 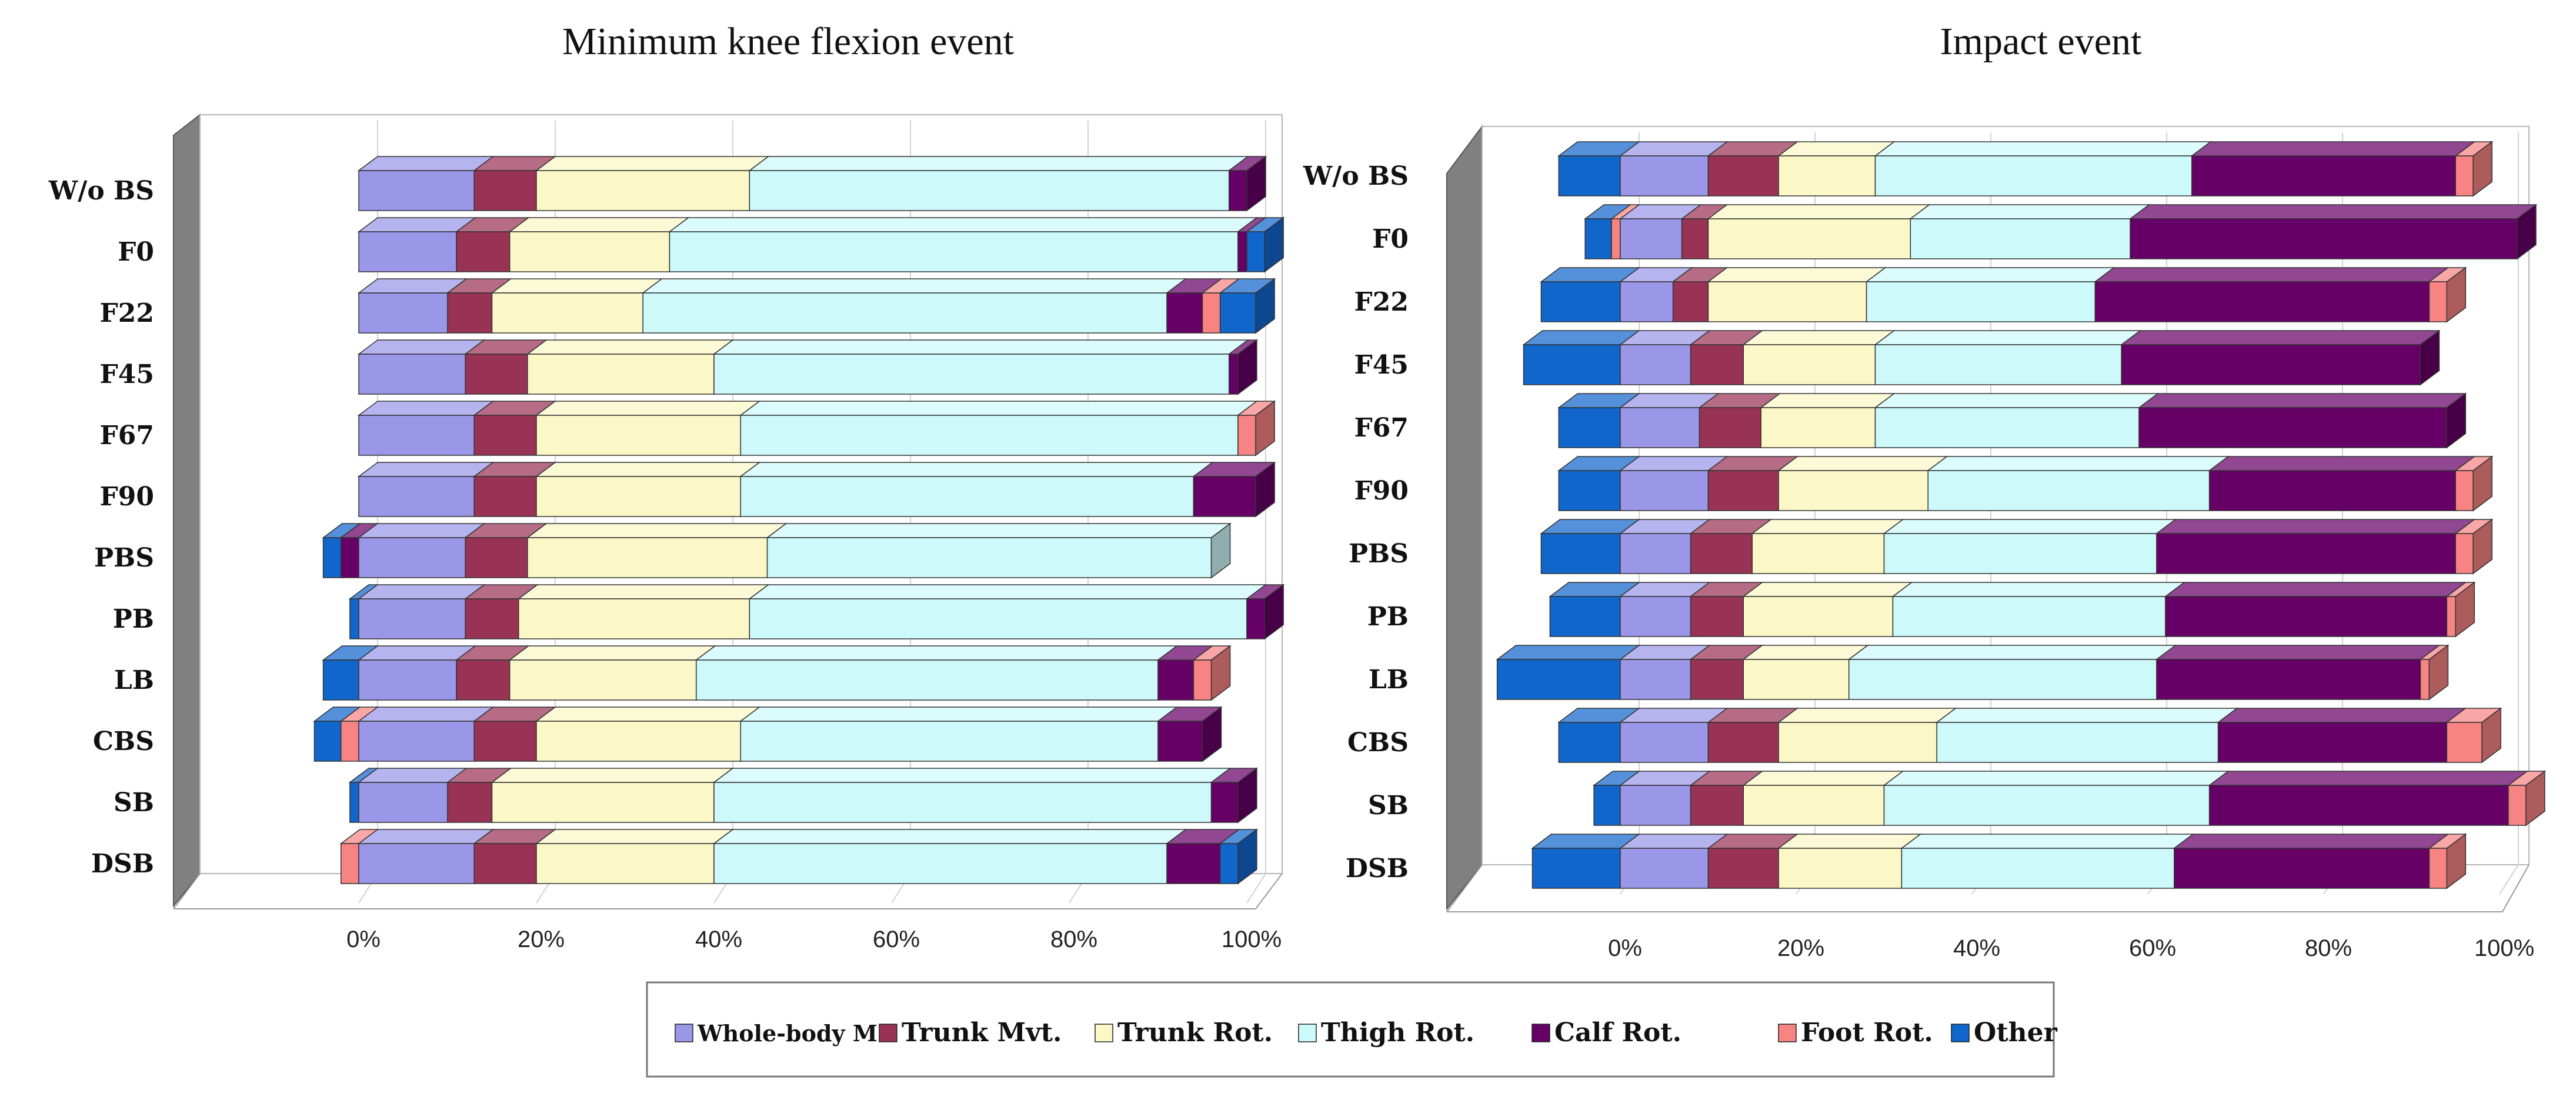 What do you see at coordinates (787, 1033) in the screenshot?
I see `legend-label-whole-body-mvt: Whole-body M` at bounding box center [787, 1033].